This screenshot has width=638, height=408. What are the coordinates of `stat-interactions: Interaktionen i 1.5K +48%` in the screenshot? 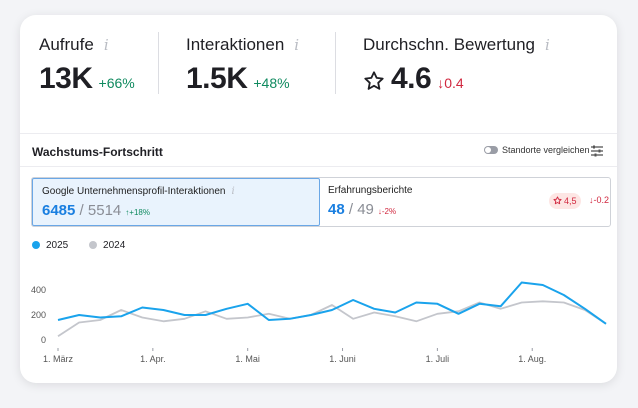 It's located at (256, 74).